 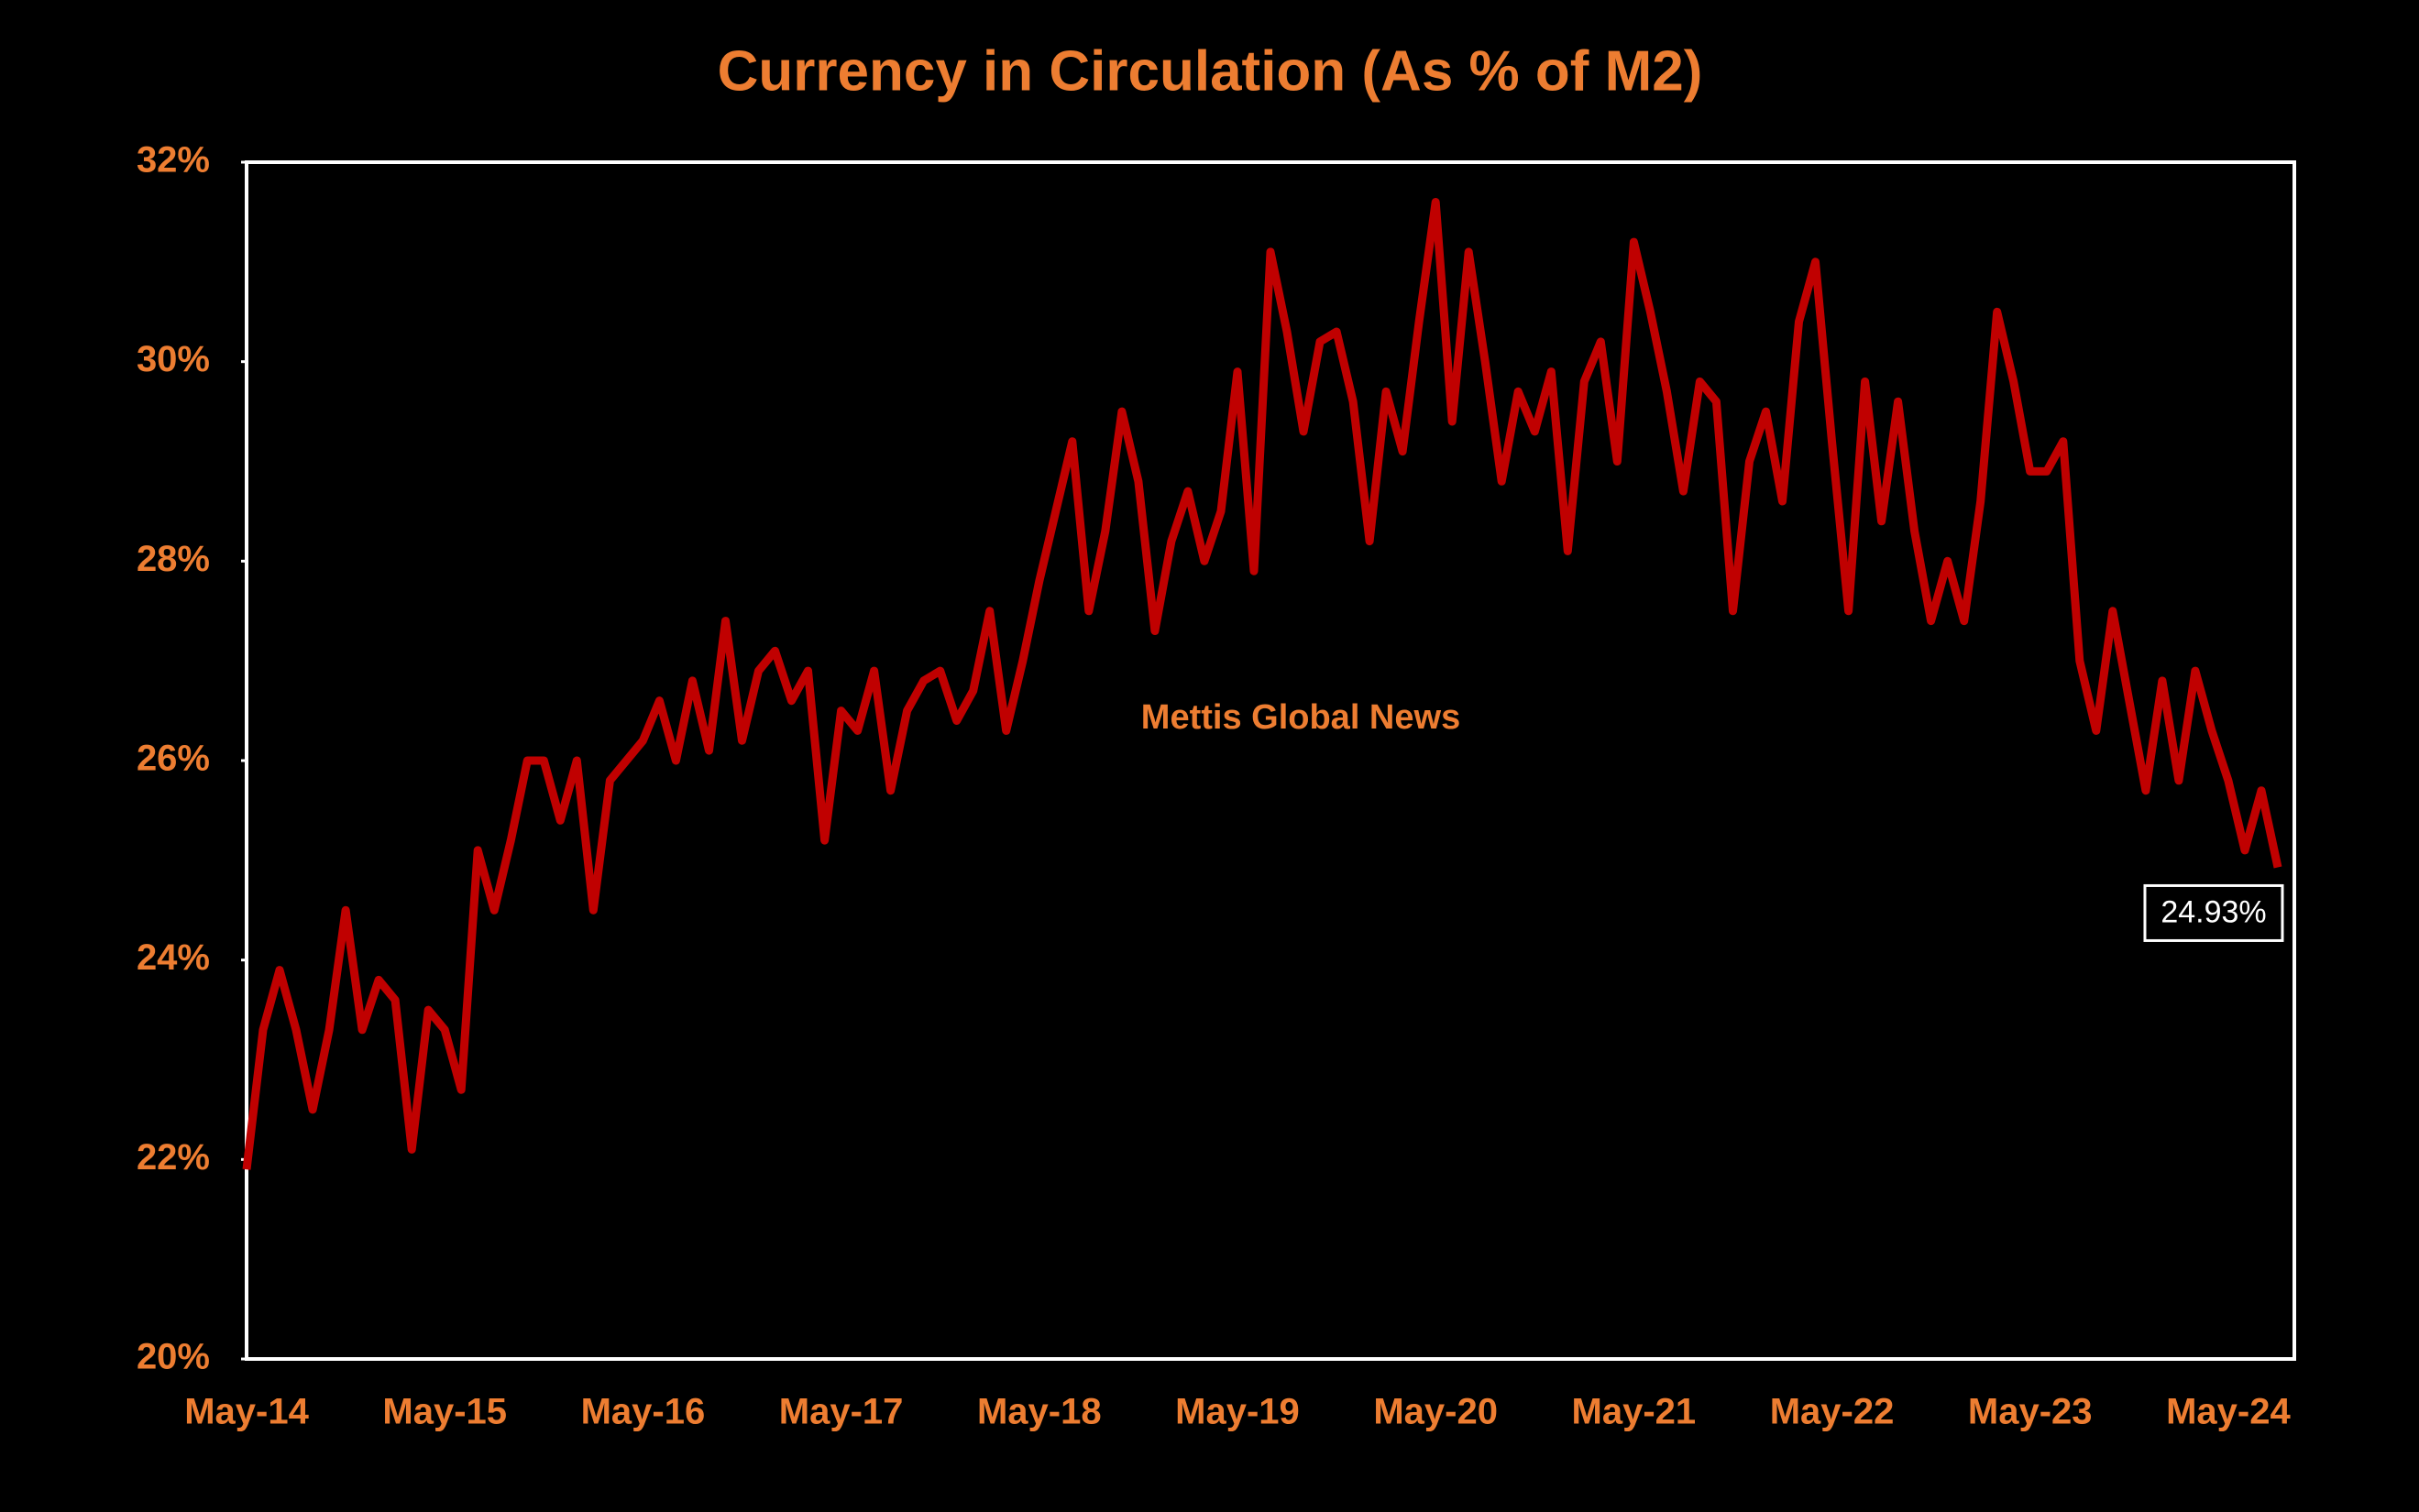 What do you see at coordinates (173, 957) in the screenshot?
I see `y-tick-label: 24%` at bounding box center [173, 957].